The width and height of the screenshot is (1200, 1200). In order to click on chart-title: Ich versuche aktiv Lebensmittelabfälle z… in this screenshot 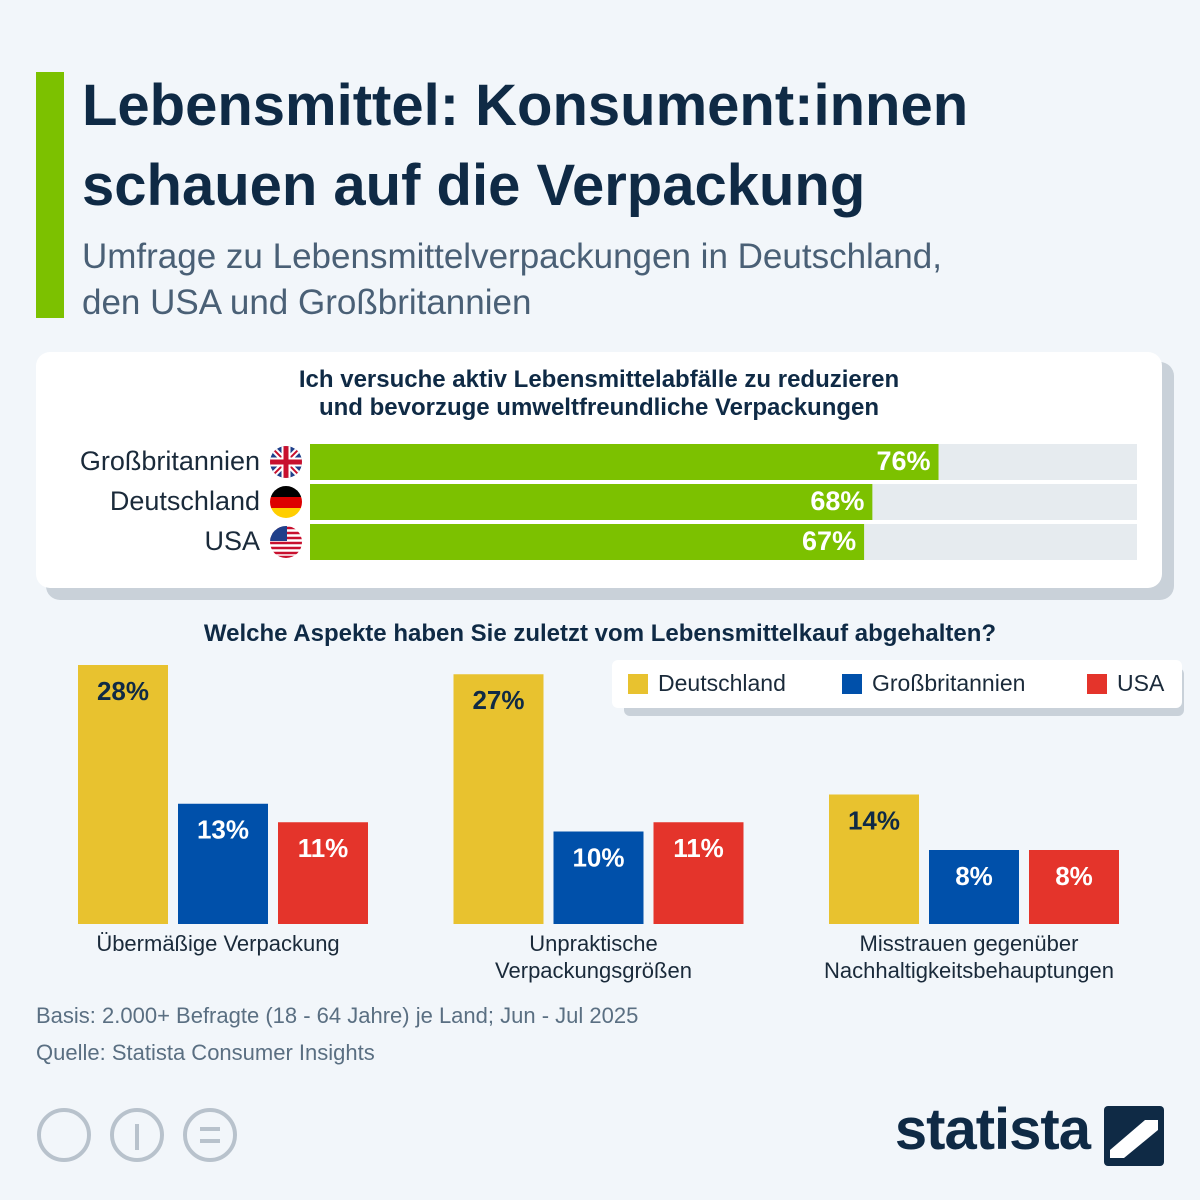, I will do `click(599, 393)`.